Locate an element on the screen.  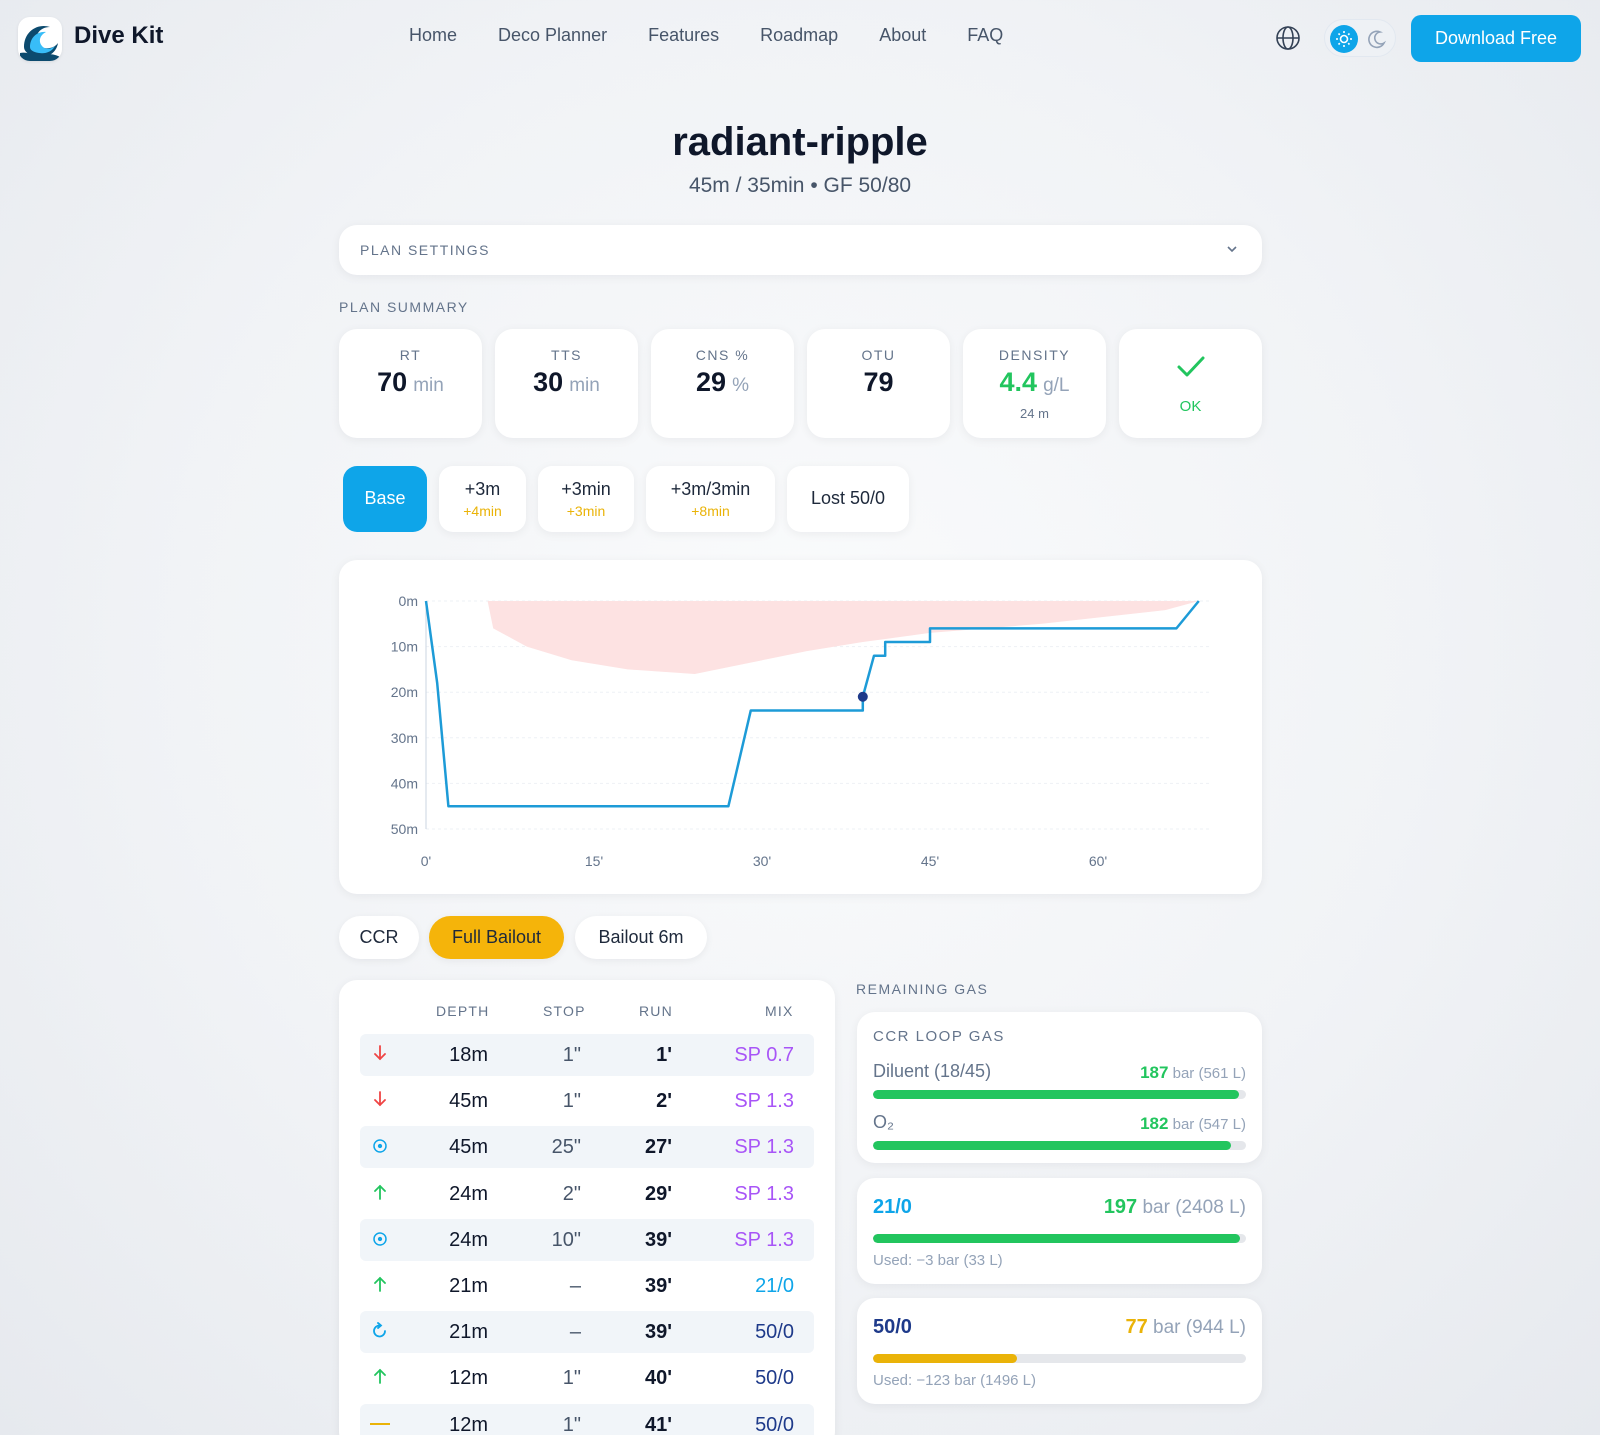
nav-link-features: Features is located at coordinates (684, 35).